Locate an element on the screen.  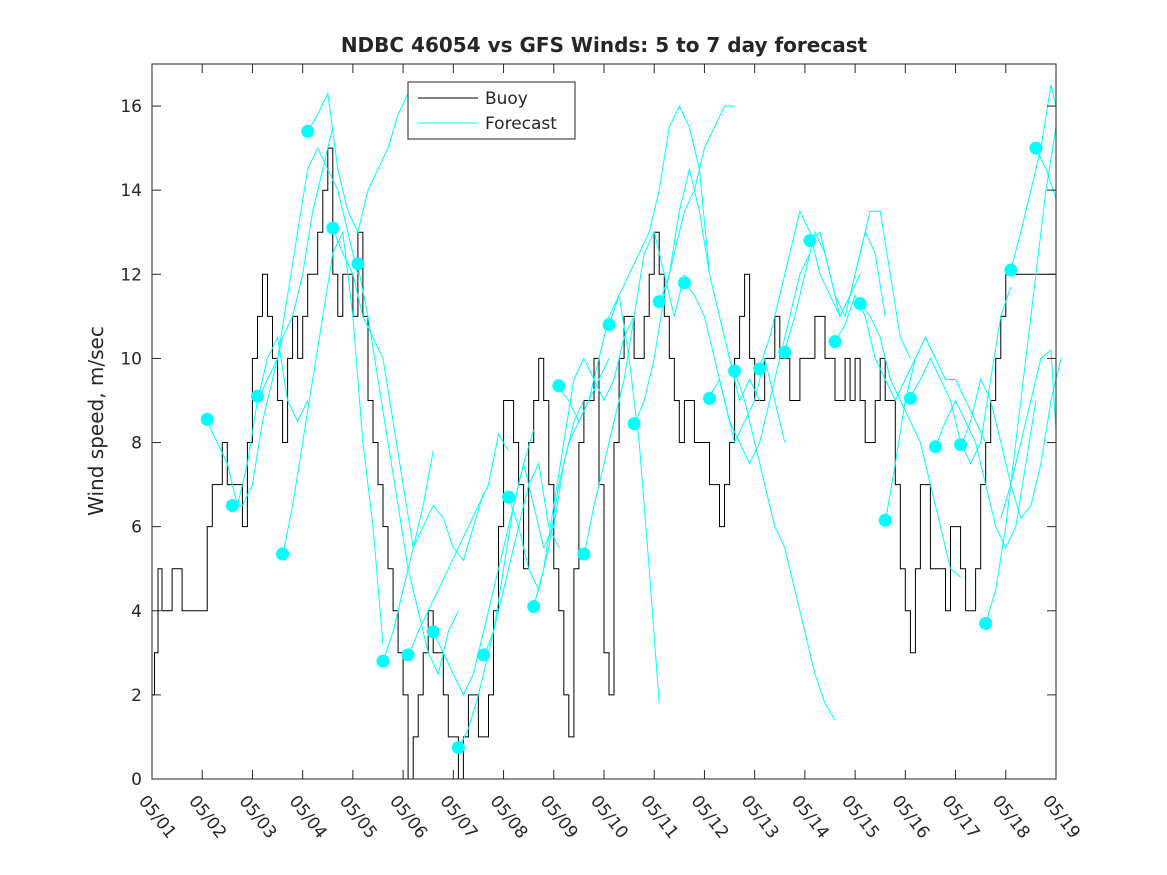
legend: Buoy Forecast is located at coordinates (491, 110).